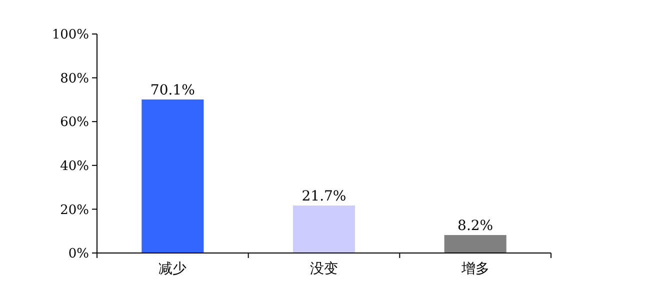  Describe the element at coordinates (74, 122) in the screenshot. I see `y-tick-label: 60%` at that location.